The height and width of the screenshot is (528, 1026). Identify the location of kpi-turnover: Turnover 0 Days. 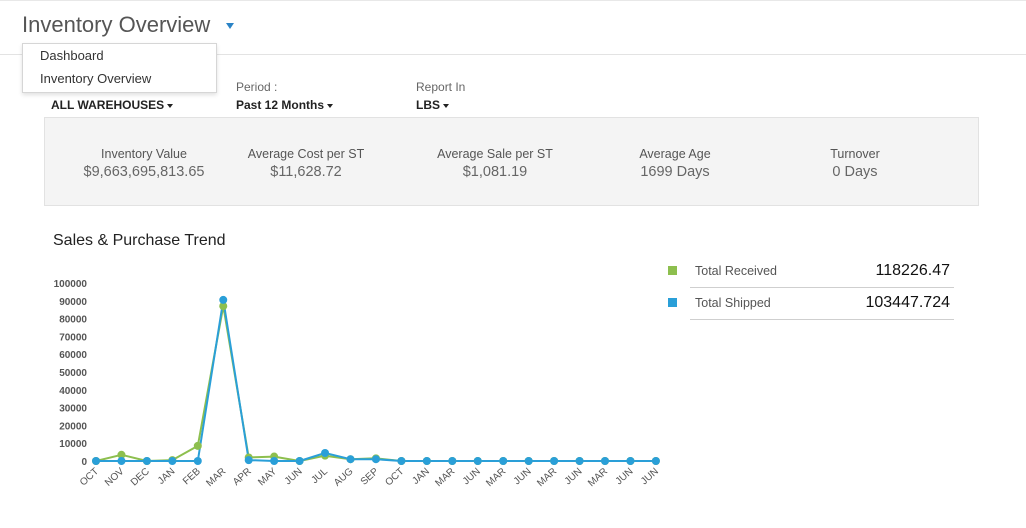
(855, 163).